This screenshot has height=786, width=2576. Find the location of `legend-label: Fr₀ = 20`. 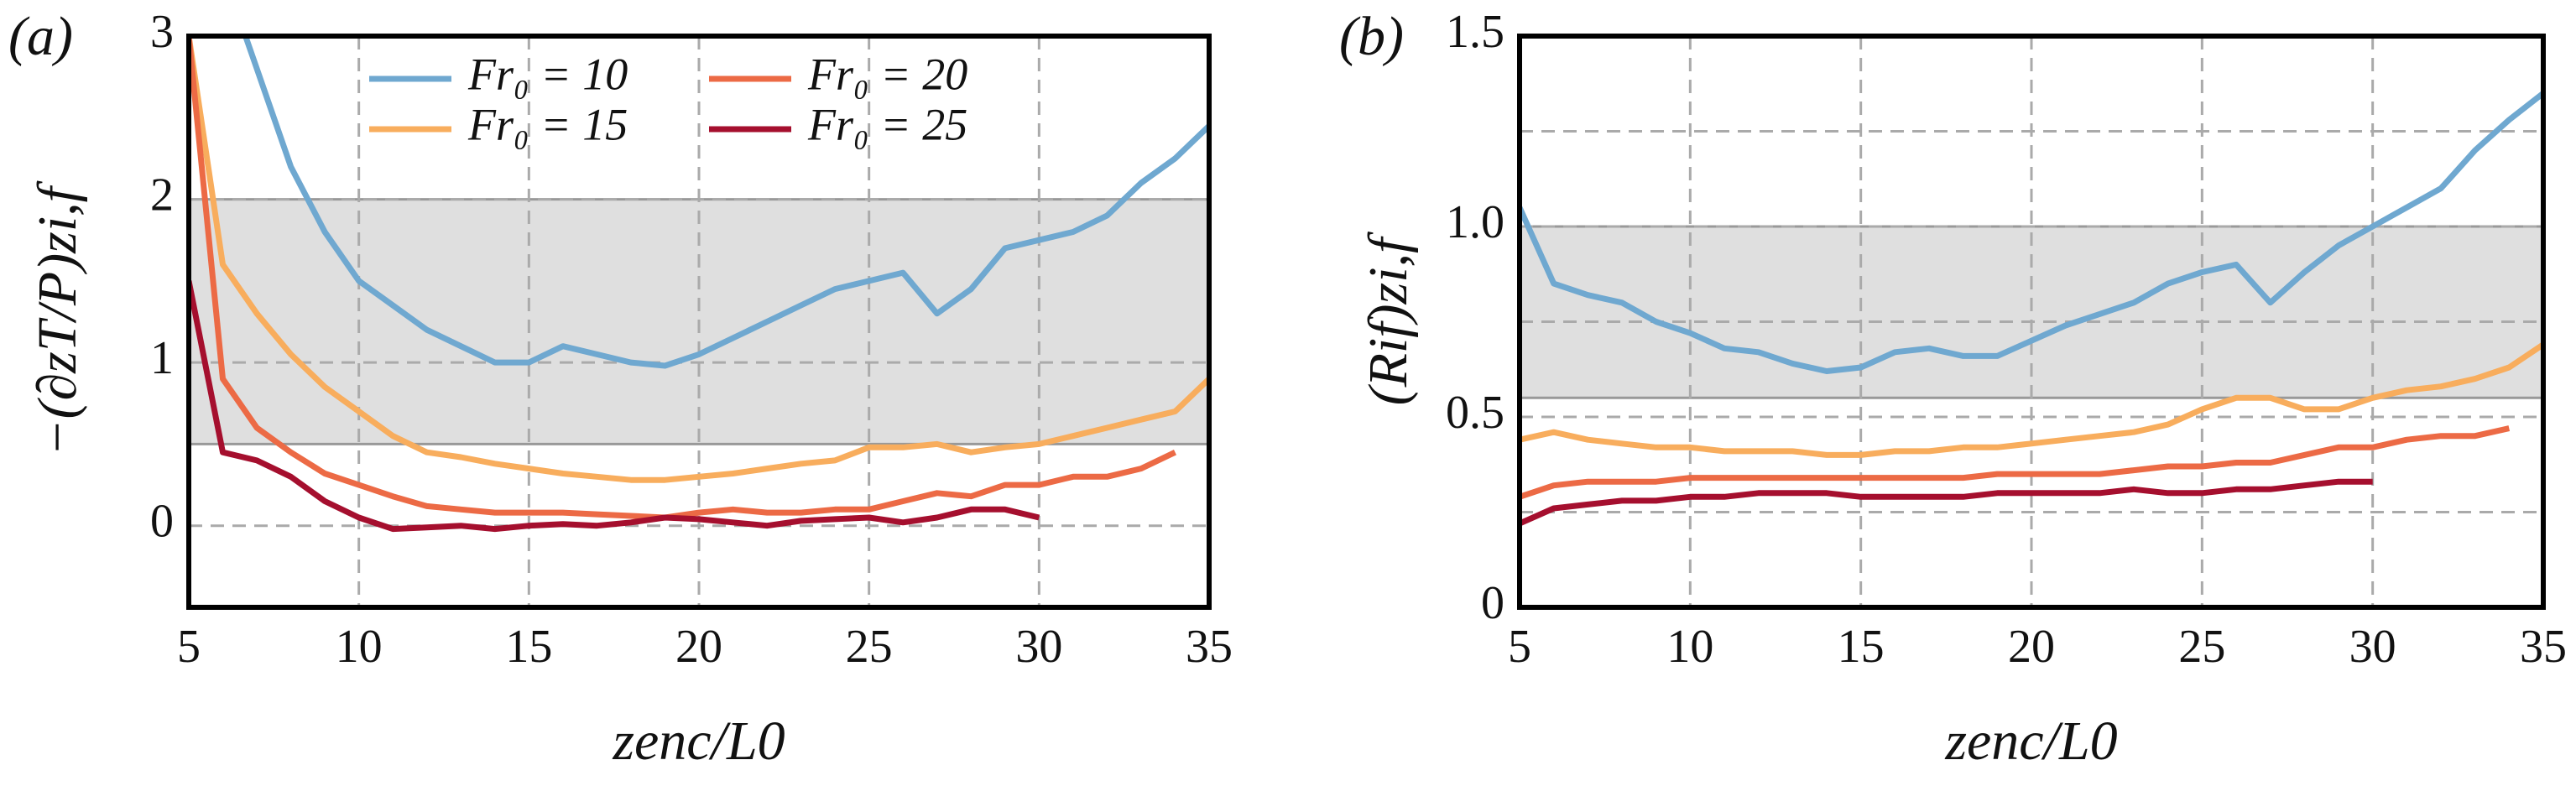

legend-label: Fr₀ = 20 is located at coordinates (887, 74).